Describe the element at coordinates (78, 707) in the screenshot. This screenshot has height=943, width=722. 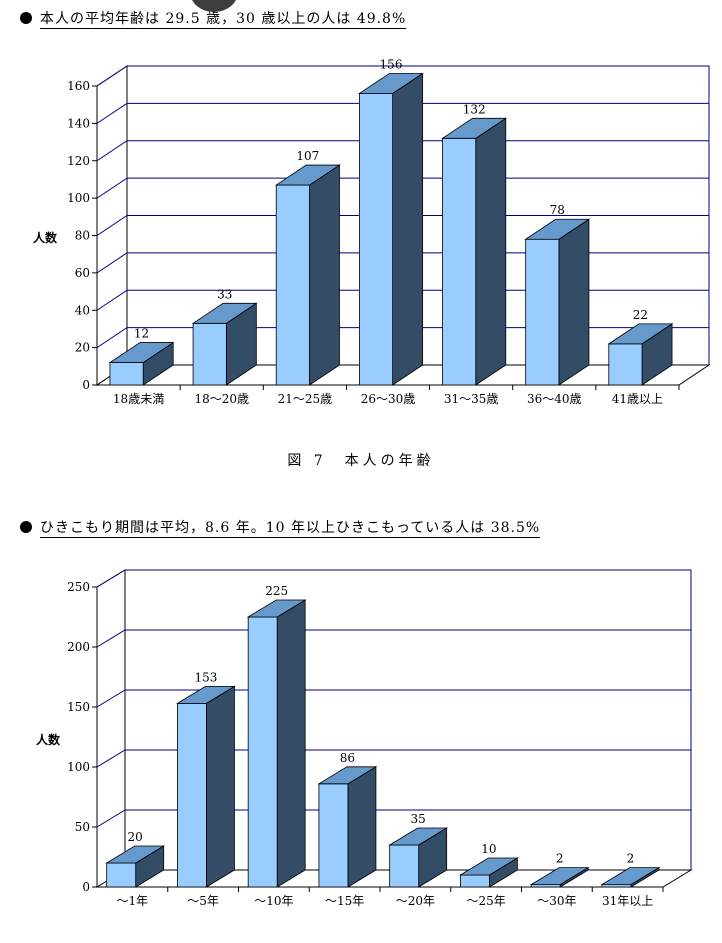
I see `y-tick-label: 150` at that location.